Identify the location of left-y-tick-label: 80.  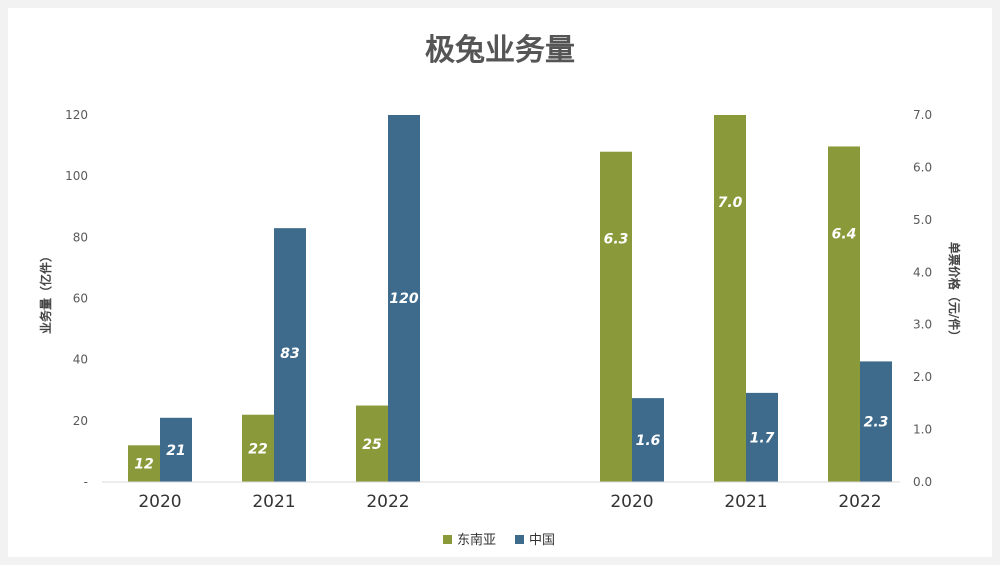
(80, 237).